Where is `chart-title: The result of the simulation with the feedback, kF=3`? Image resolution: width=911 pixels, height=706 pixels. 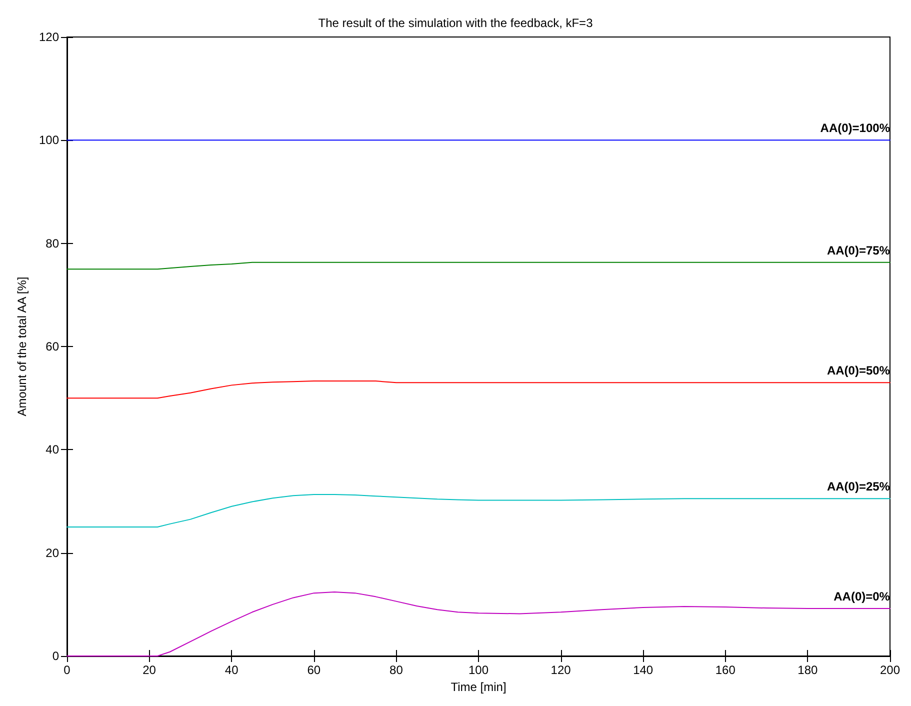
chart-title: The result of the simulation with the feedback, kF=3 is located at coordinates (456, 23).